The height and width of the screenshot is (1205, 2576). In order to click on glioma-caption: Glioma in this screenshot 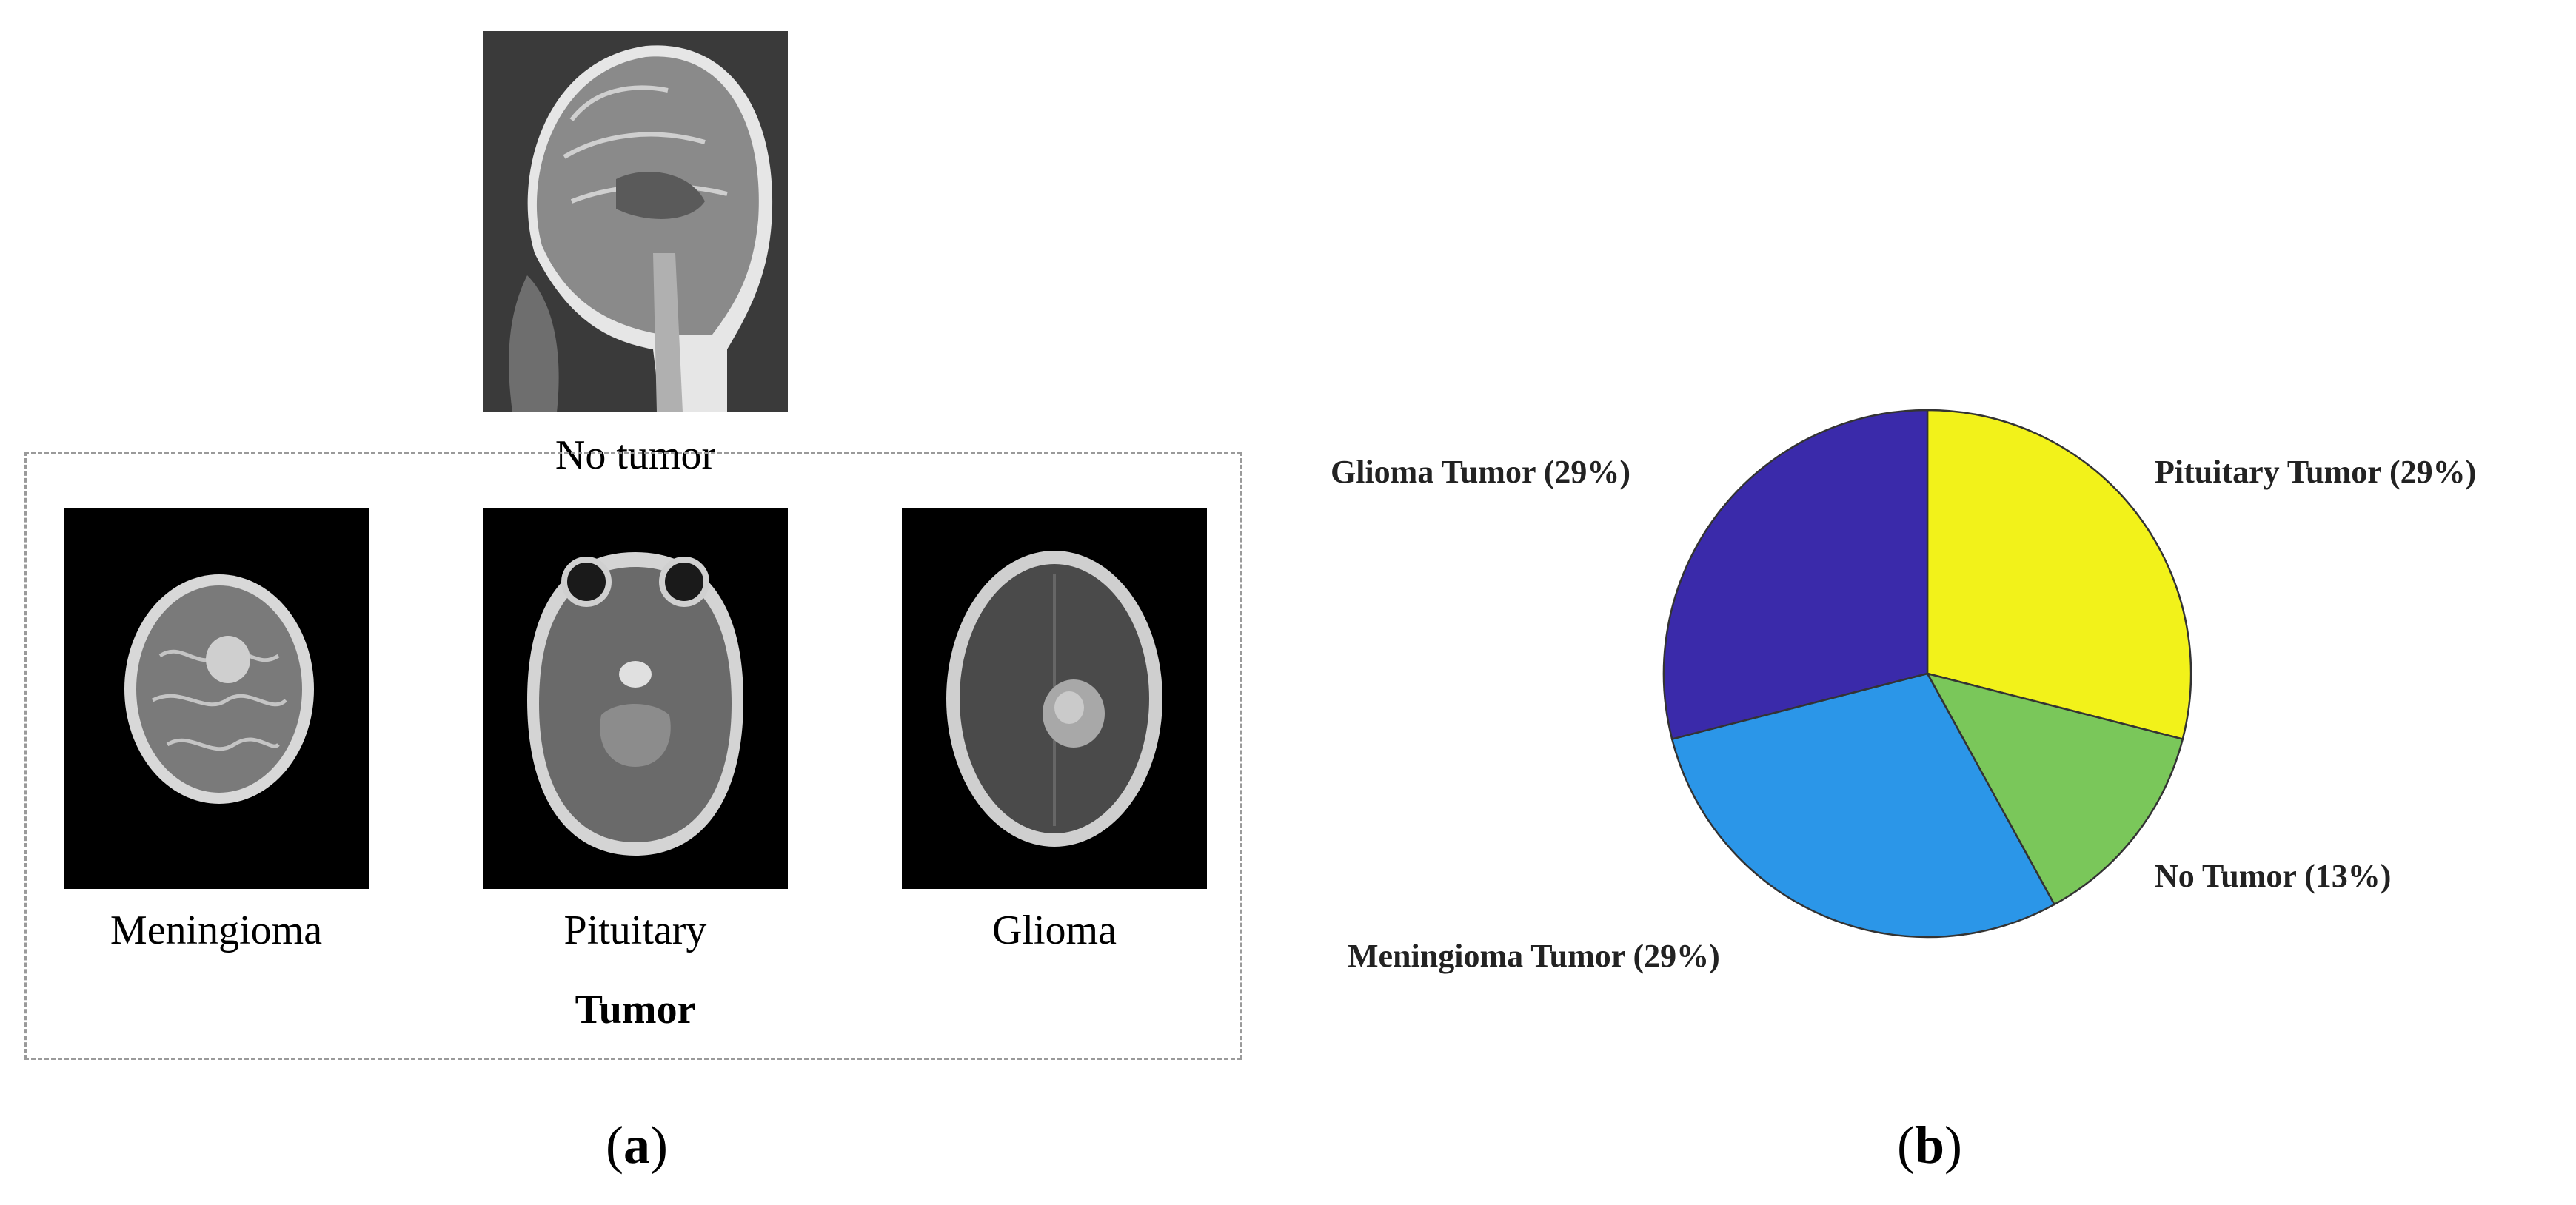, I will do `click(1054, 930)`.